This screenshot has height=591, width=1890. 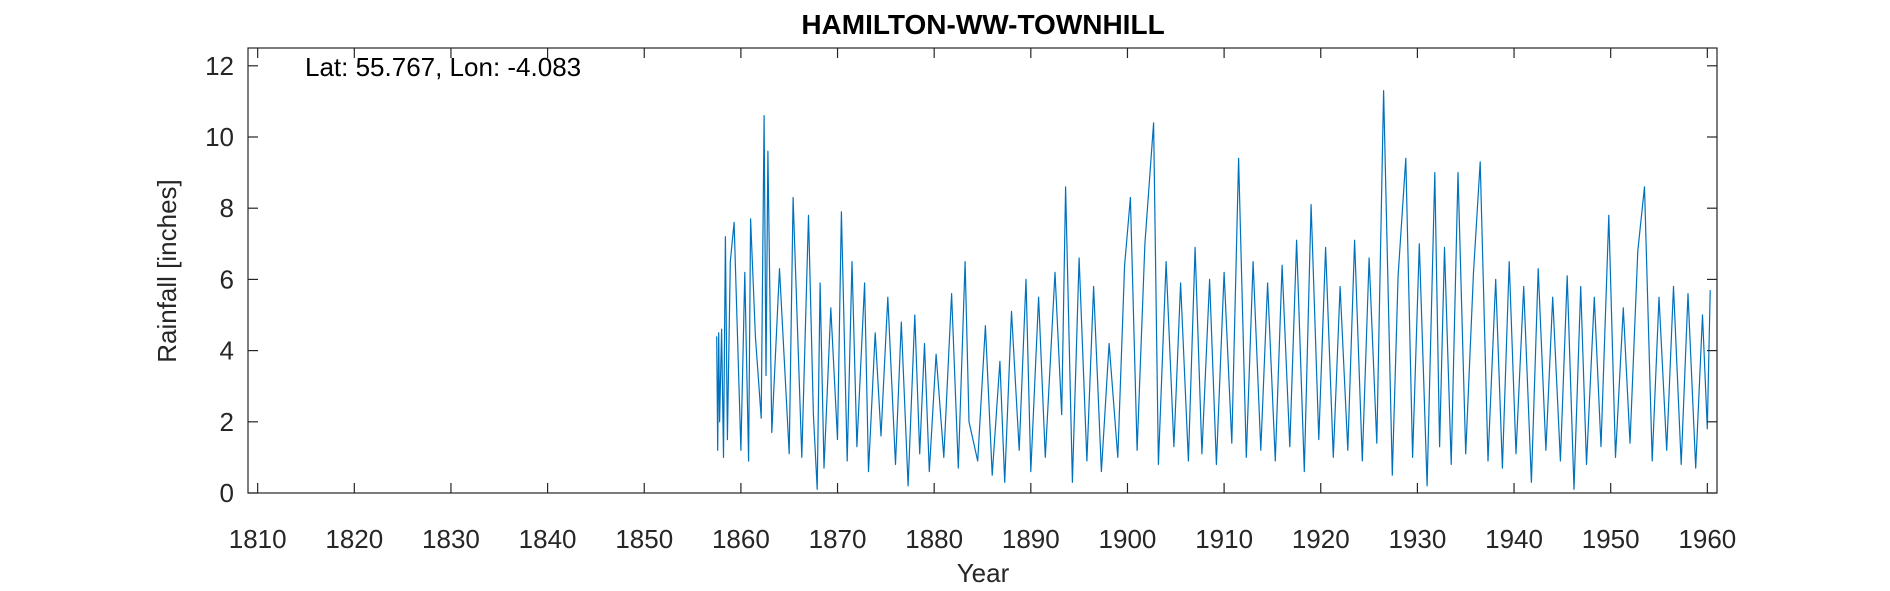 What do you see at coordinates (982, 24) in the screenshot?
I see `chart-title: HAMILTON-WW-TOWNHILL` at bounding box center [982, 24].